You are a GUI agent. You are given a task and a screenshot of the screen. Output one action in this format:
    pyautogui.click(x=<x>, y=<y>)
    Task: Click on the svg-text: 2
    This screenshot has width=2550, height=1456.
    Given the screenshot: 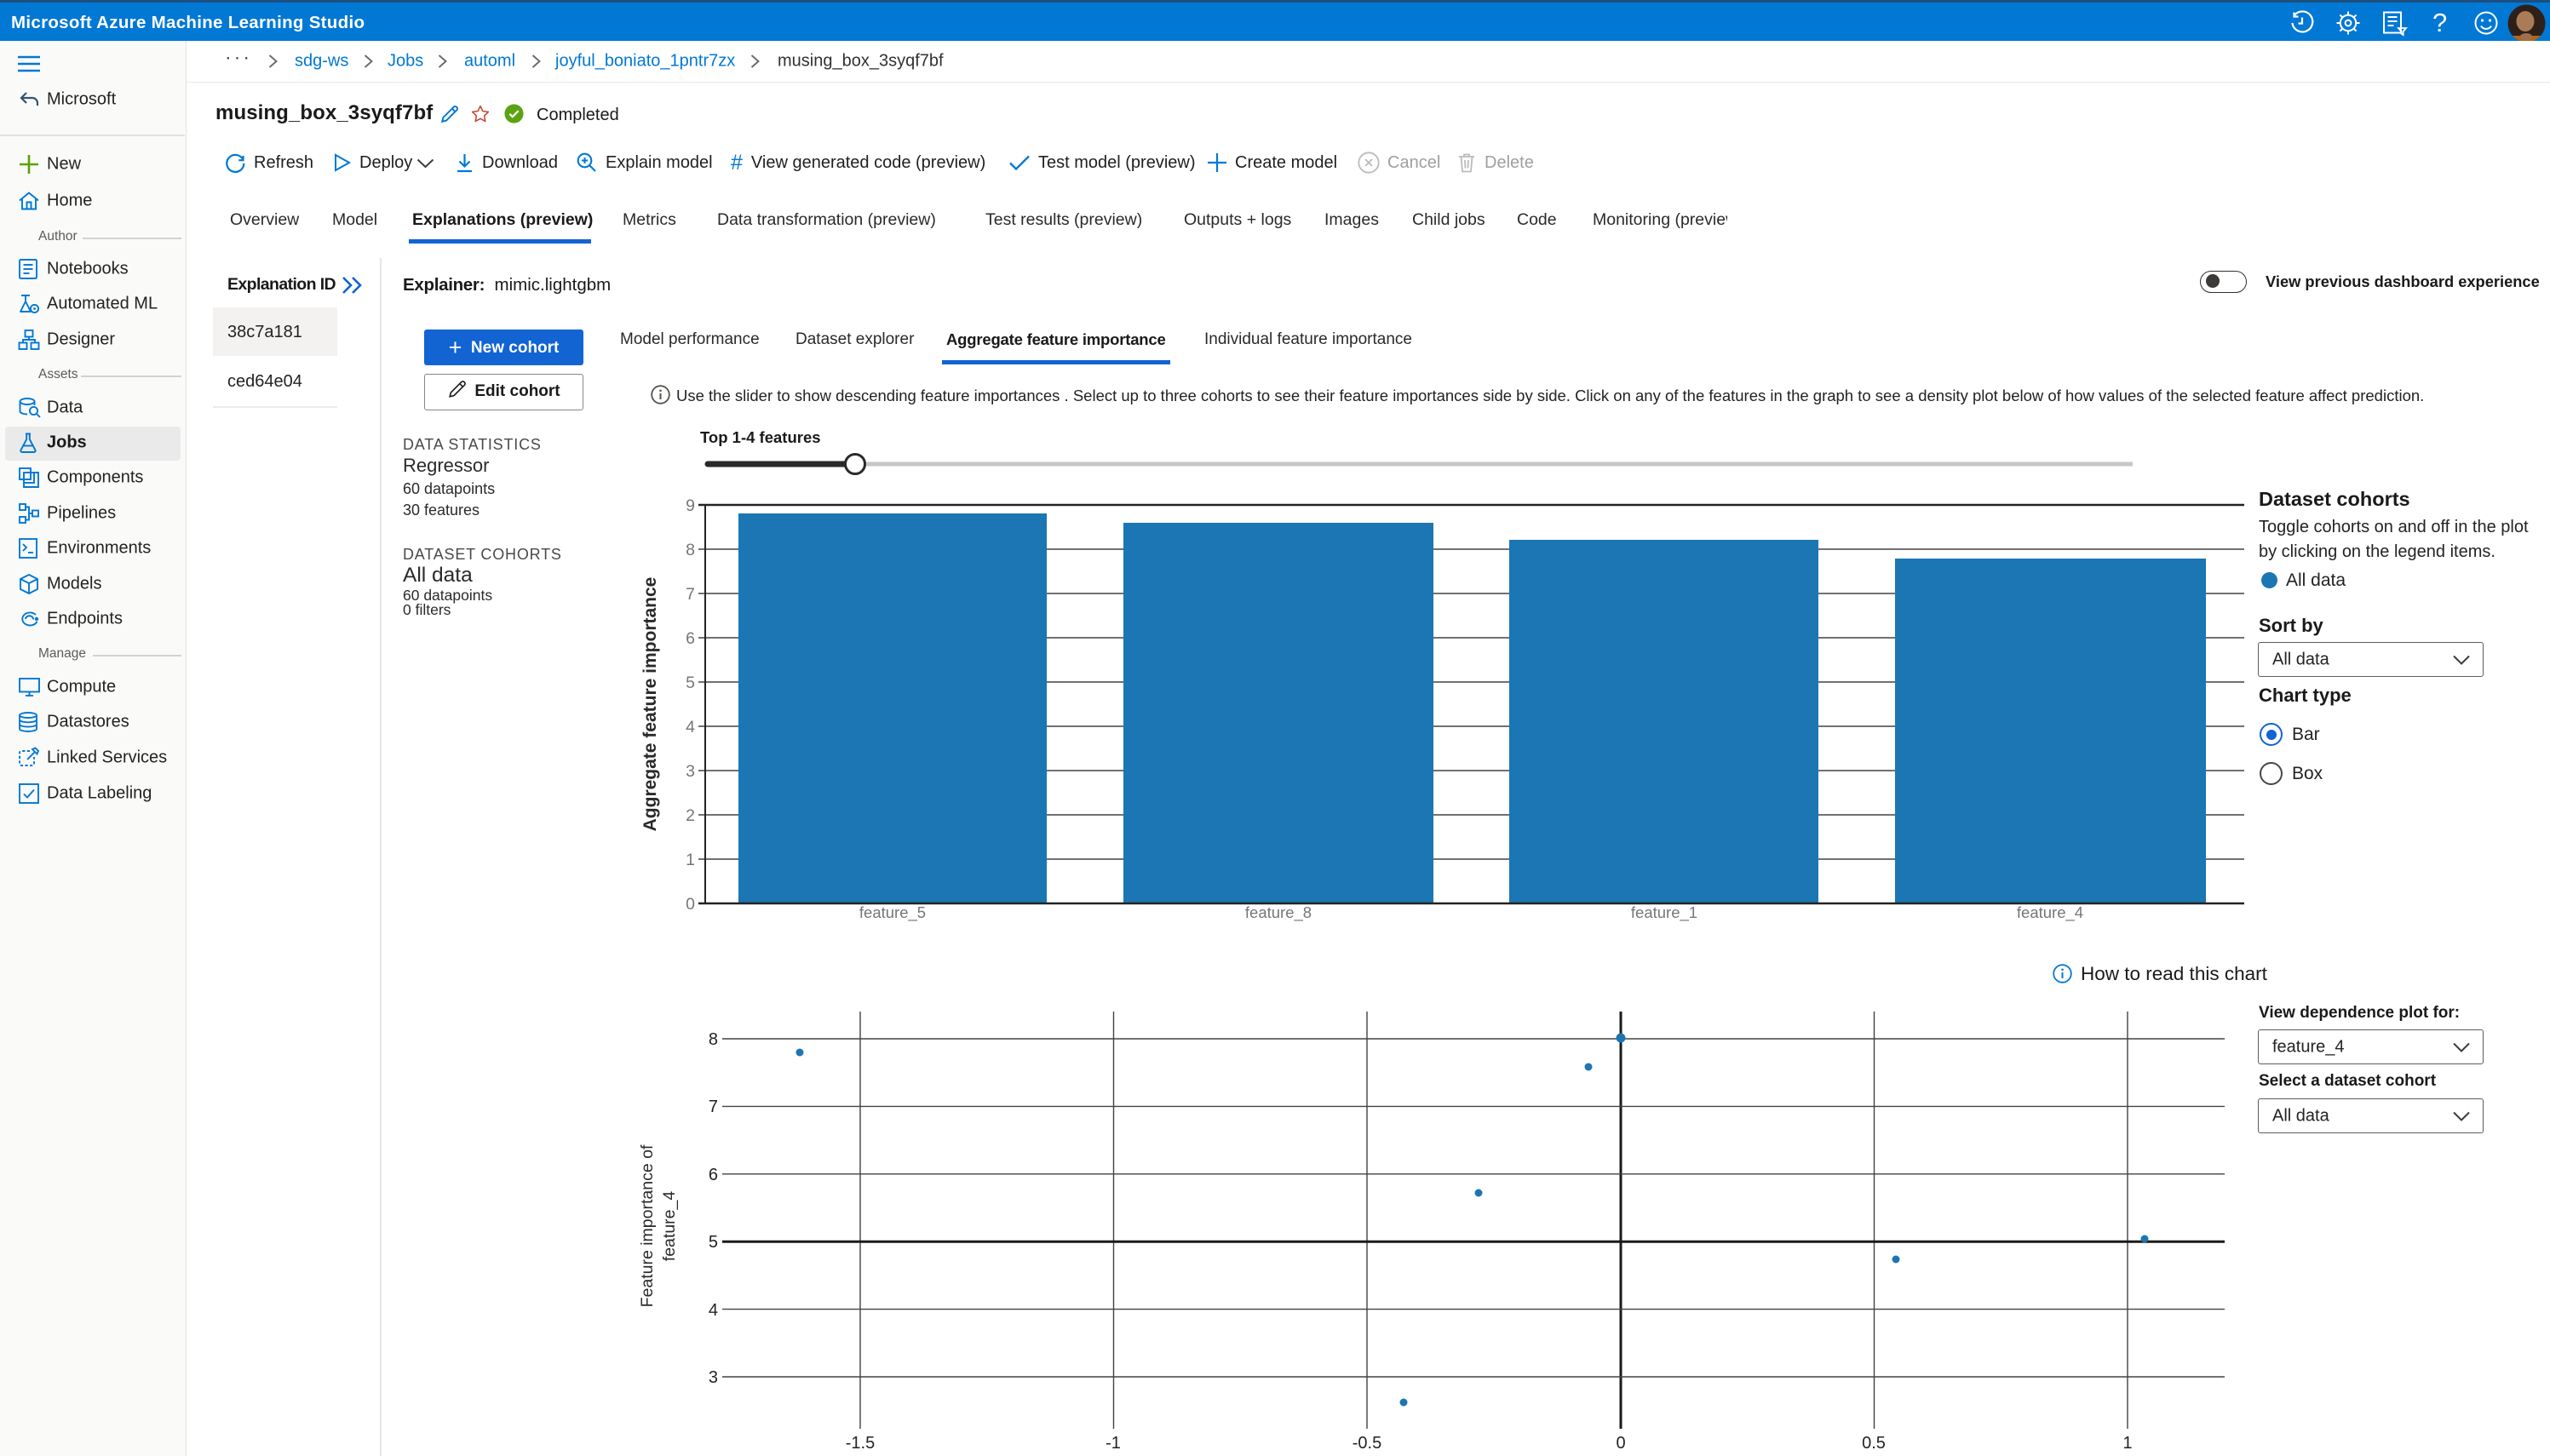 What is the action you would take?
    pyautogui.click(x=690, y=815)
    